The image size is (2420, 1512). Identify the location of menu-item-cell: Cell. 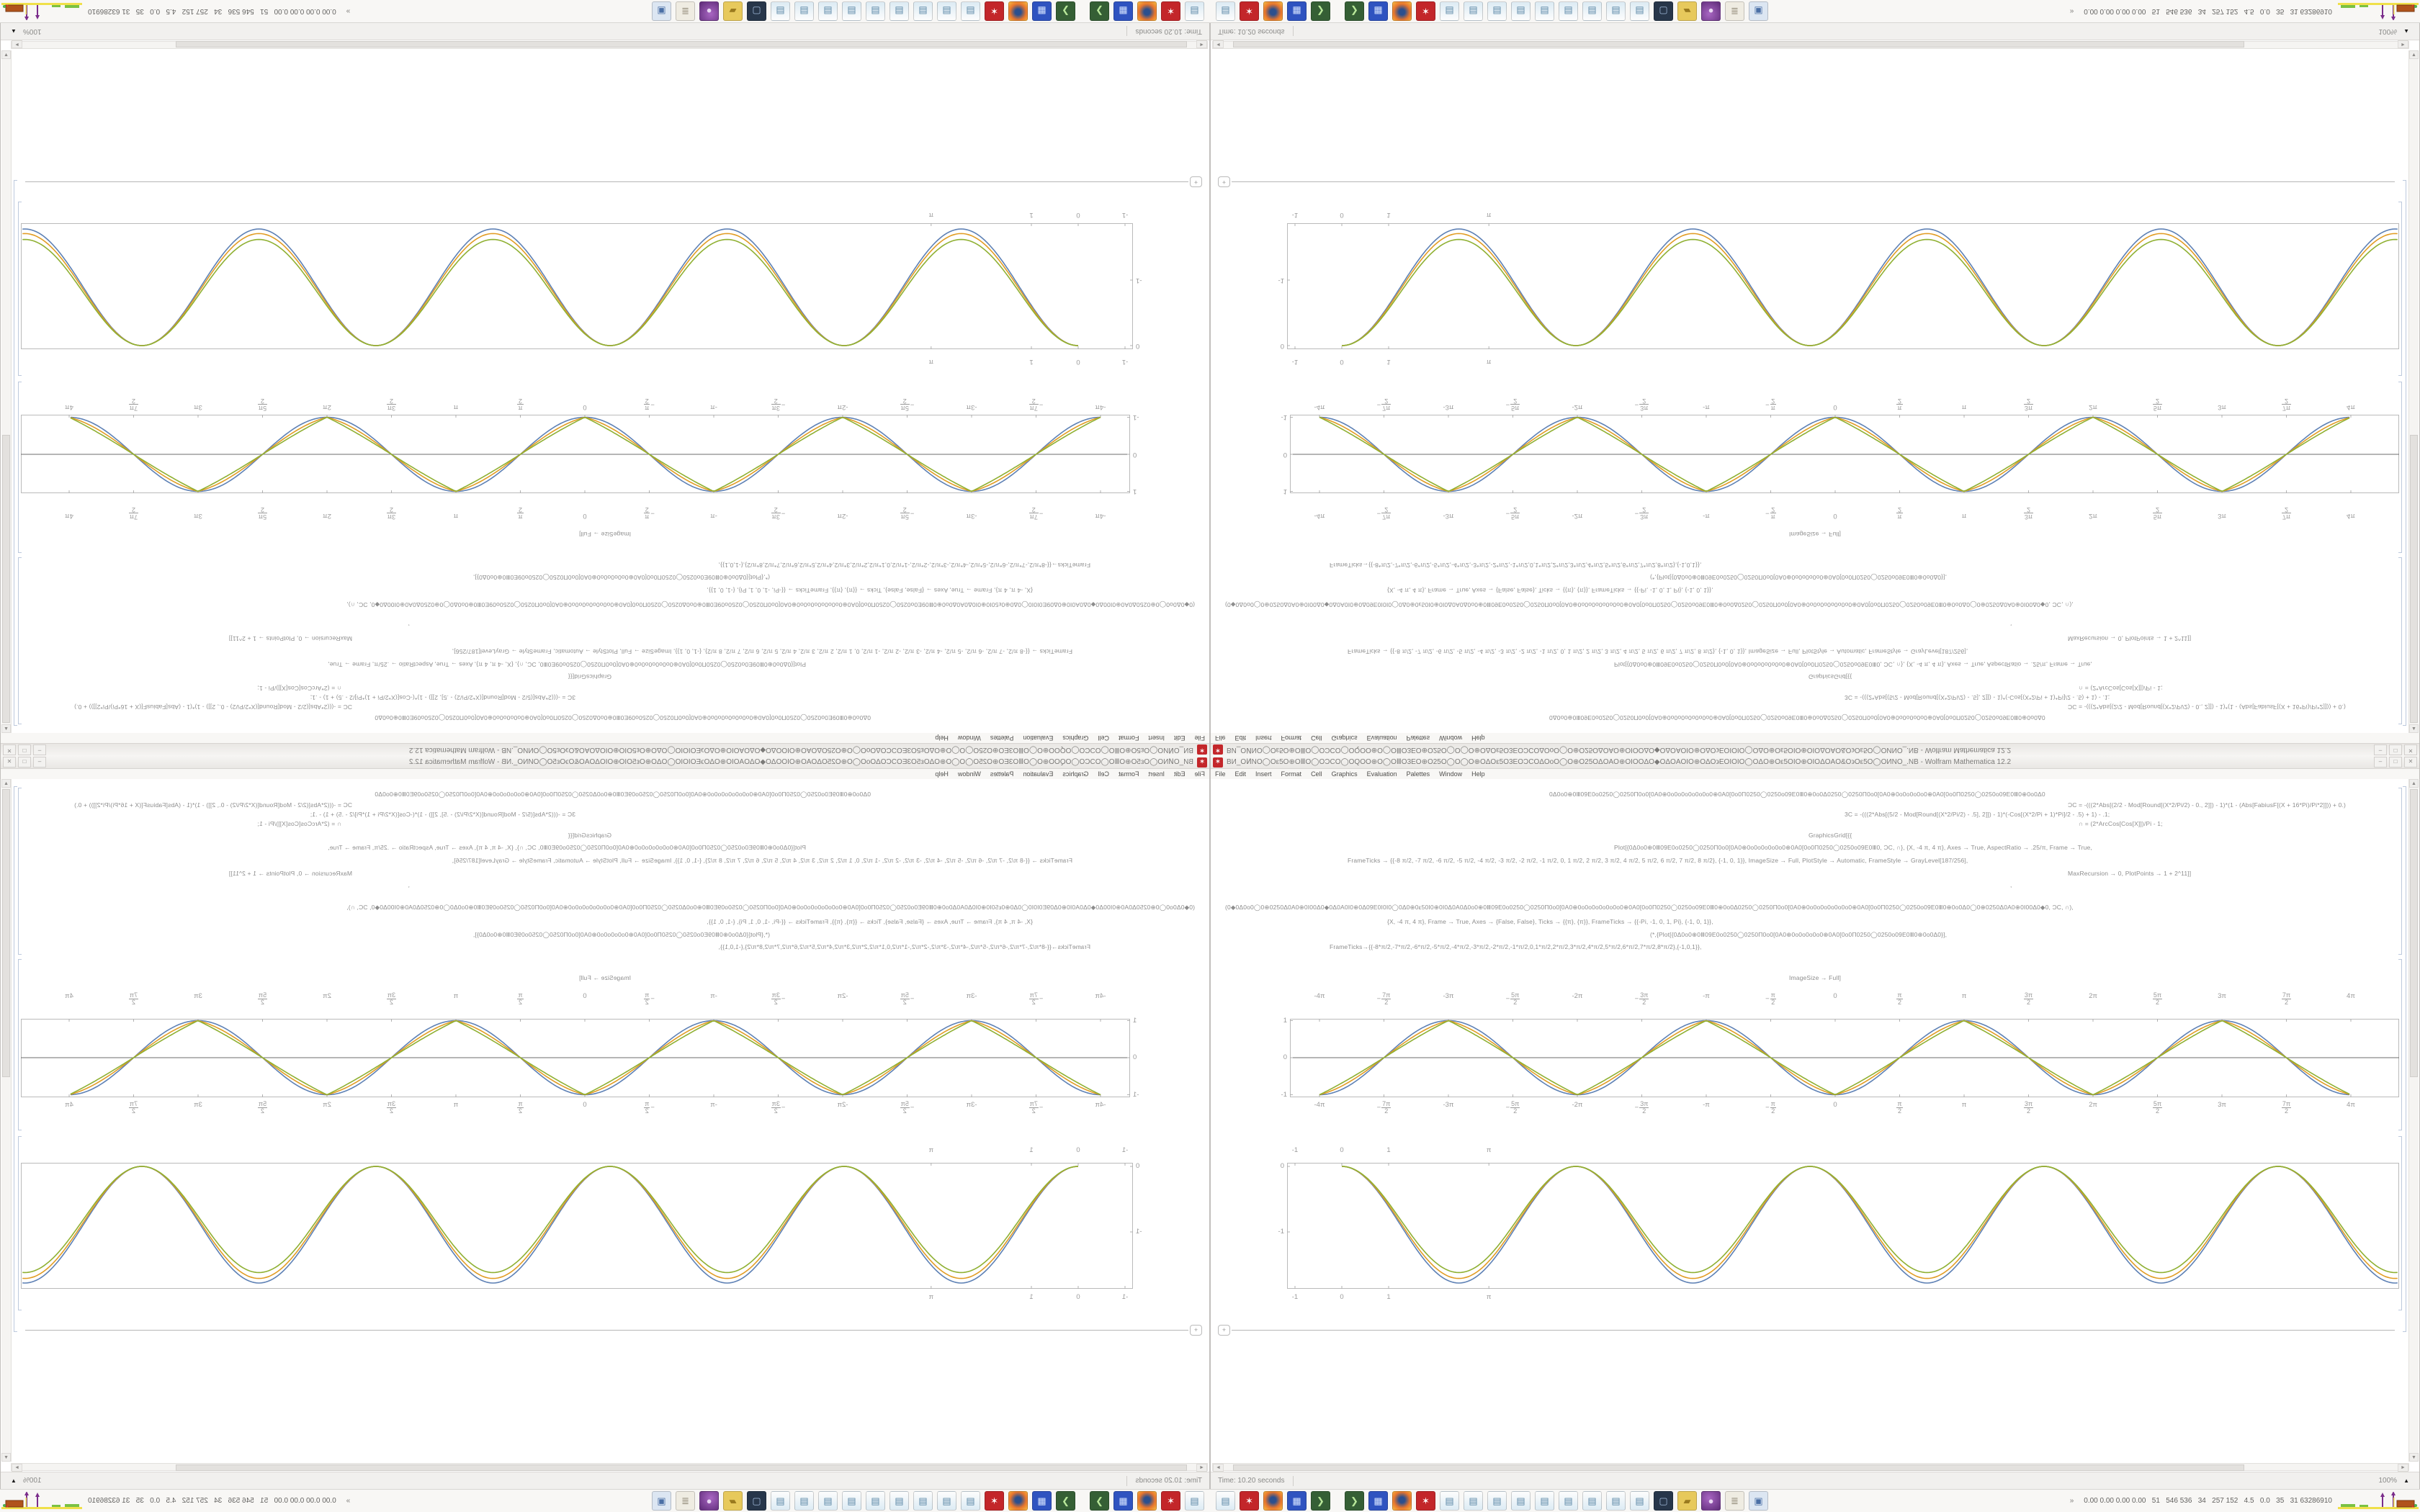
(1103, 774).